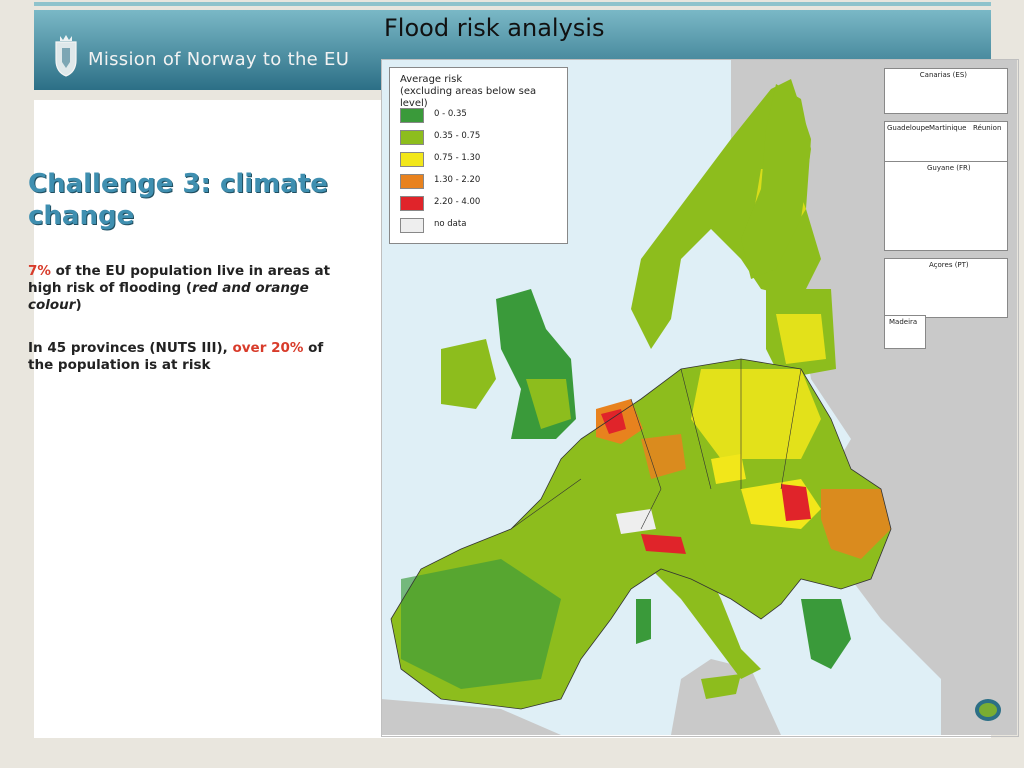 The image size is (1024, 768). Describe the element at coordinates (450, 224) in the screenshot. I see `legend-label: no data` at that location.